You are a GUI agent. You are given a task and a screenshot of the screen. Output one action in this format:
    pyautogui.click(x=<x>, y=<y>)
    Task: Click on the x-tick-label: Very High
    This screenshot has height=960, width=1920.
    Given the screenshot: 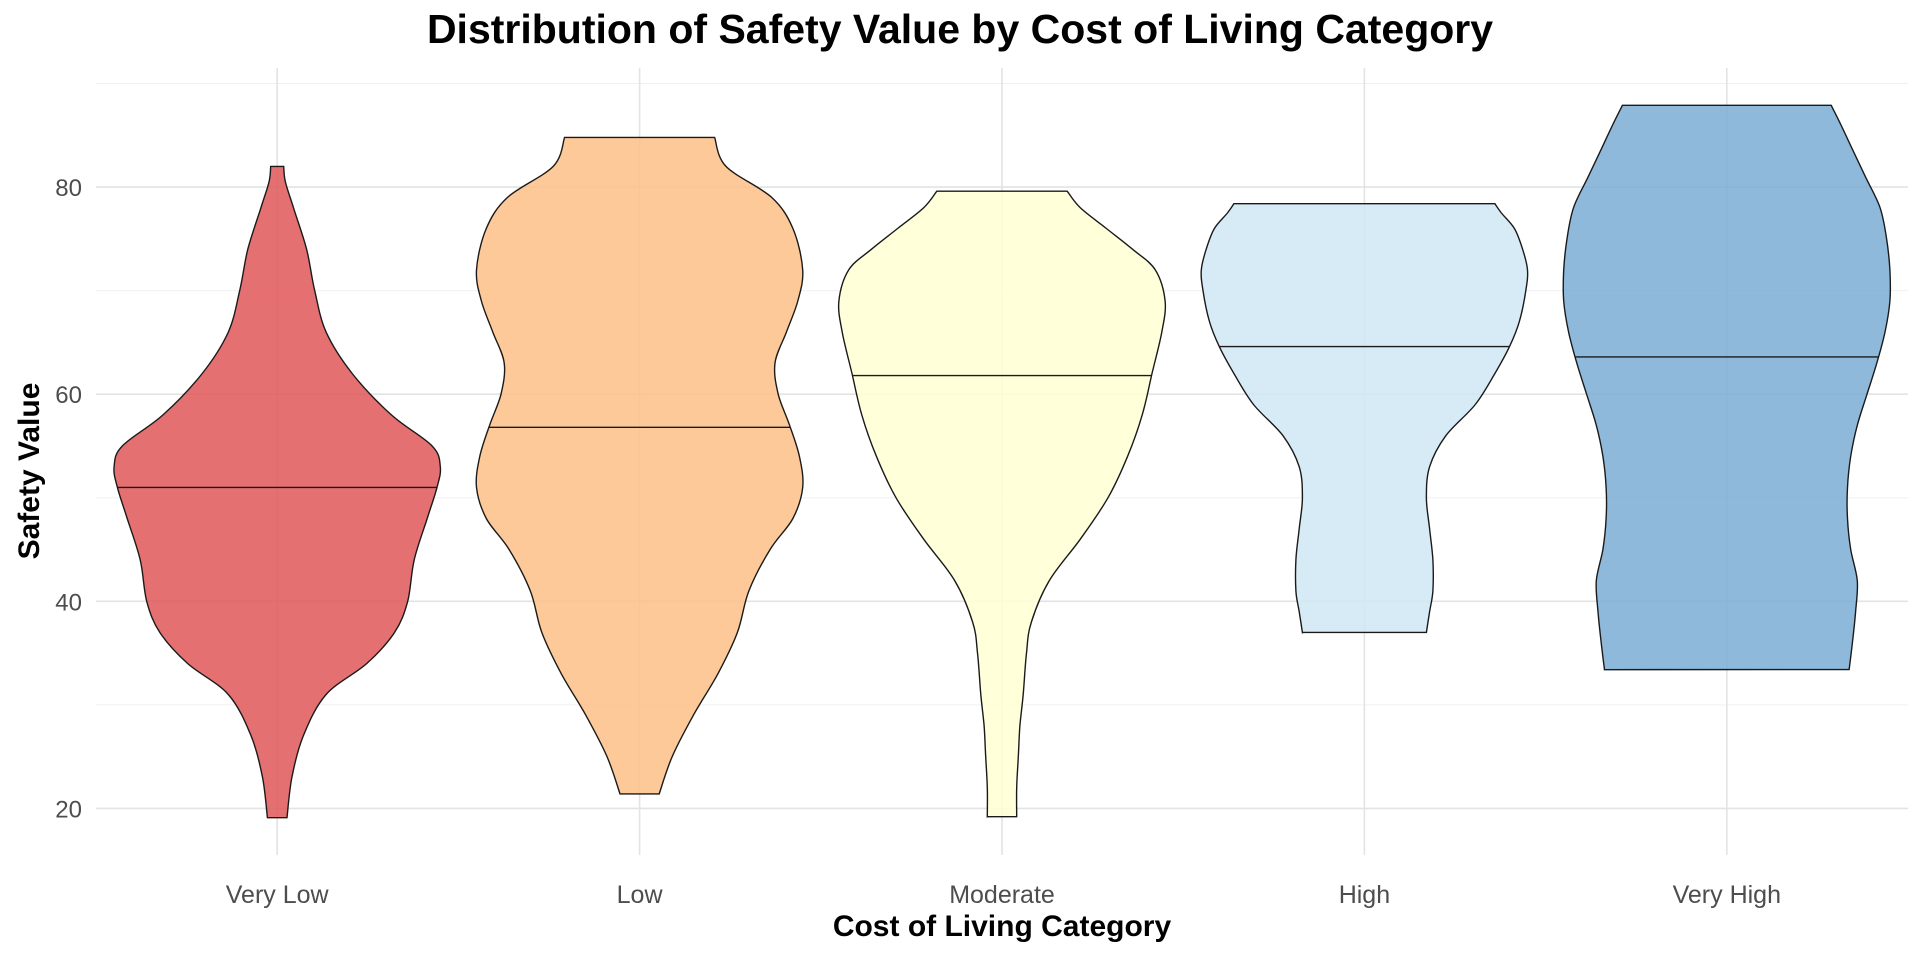 What is the action you would take?
    pyautogui.click(x=1727, y=895)
    